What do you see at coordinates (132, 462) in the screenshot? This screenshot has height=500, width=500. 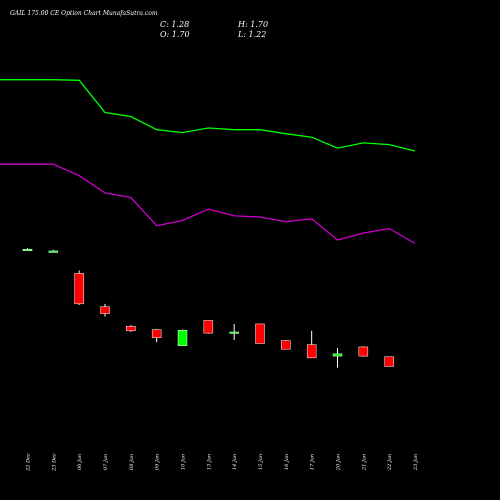 I see `x-tick-label: 08 Jan` at bounding box center [132, 462].